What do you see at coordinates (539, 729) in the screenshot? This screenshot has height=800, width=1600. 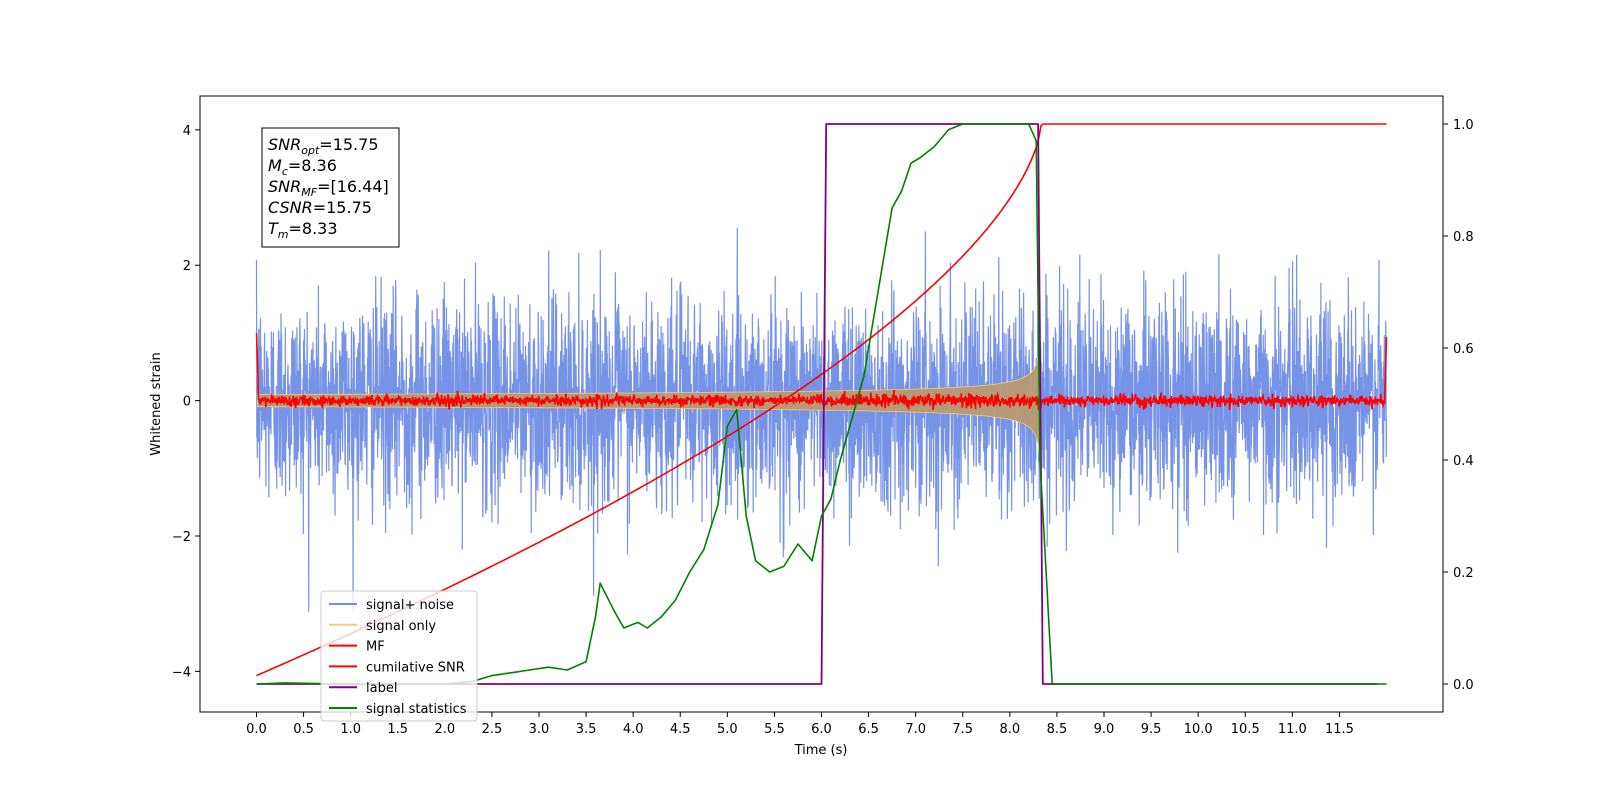 I see `x-tick-label: 3.0` at bounding box center [539, 729].